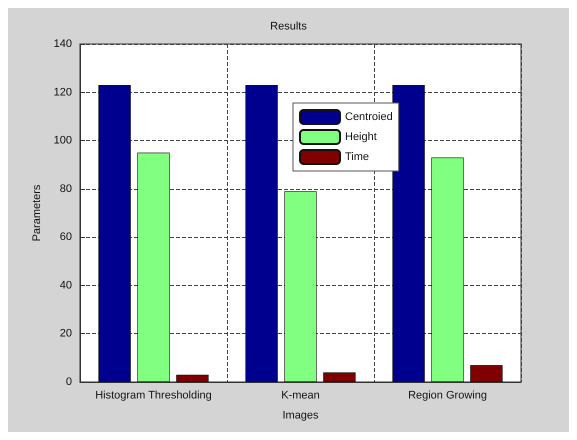  I want to click on chart-title: Results, so click(289, 26).